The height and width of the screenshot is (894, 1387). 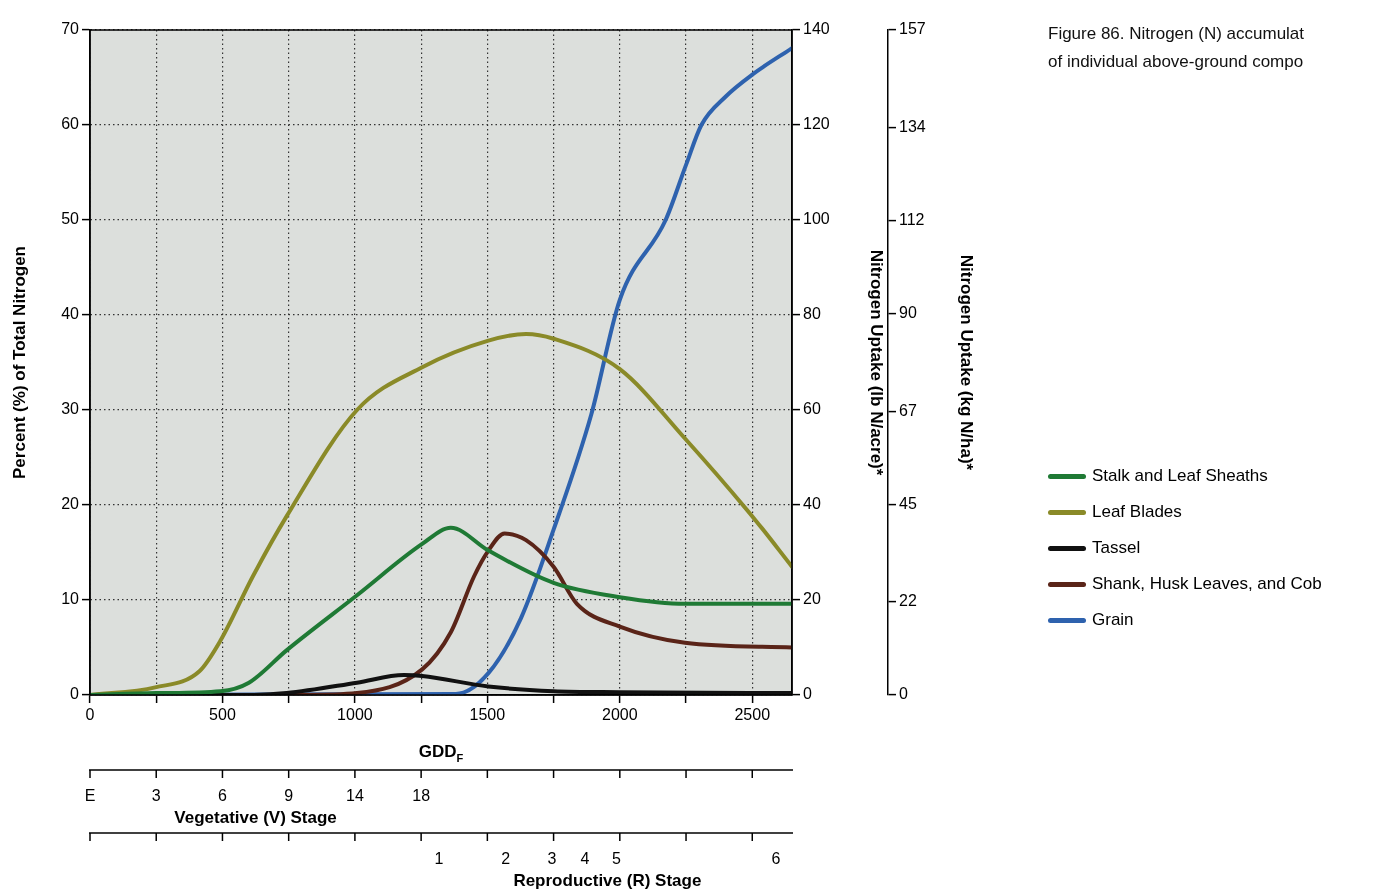 I want to click on y3-axis-title: Nitrogen Uptake (kg N/ha)*, so click(x=967, y=362).